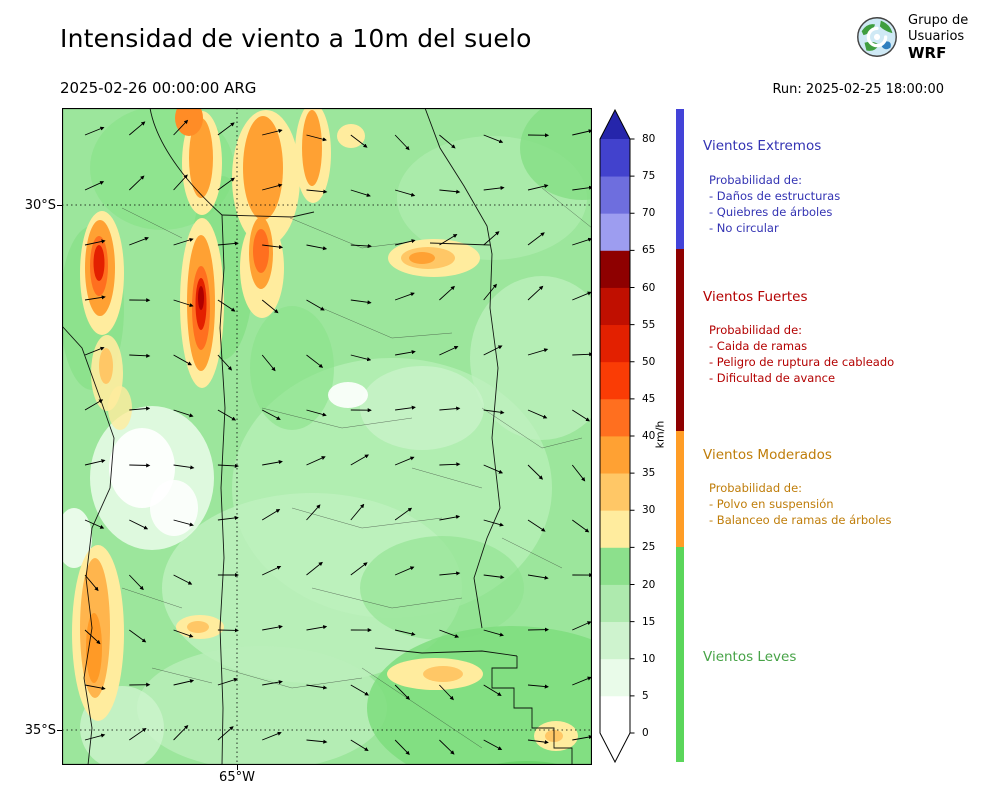 The width and height of the screenshot is (1000, 800). Describe the element at coordinates (877, 37) in the screenshot. I see `globe-hurricane-icon` at that location.